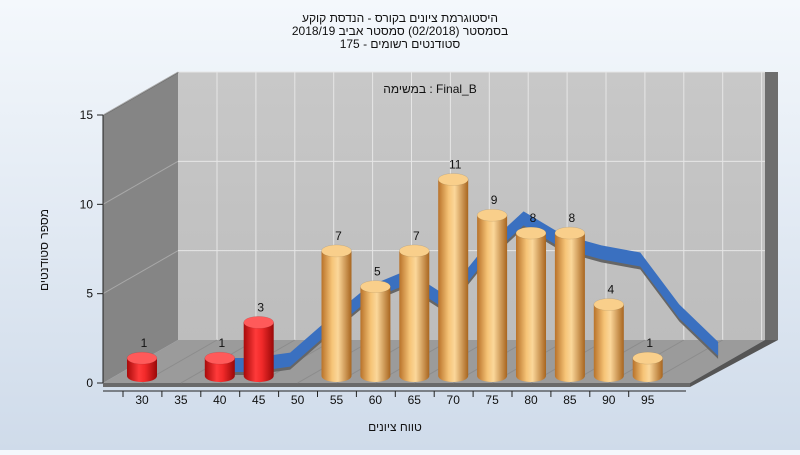 This screenshot has width=800, height=455. Describe the element at coordinates (494, 200) in the screenshot. I see `bar-value-label: 9` at that location.